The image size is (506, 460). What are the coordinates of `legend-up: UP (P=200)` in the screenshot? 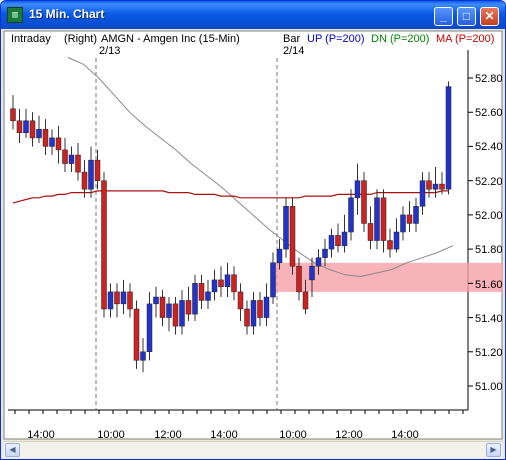 It's located at (336, 39).